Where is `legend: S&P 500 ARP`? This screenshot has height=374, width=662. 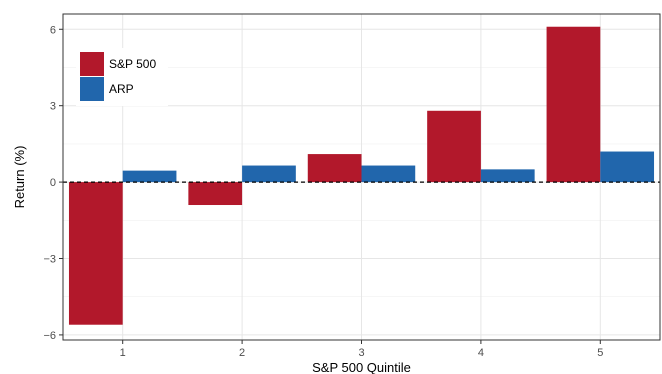 legend: S&P 500 ARP is located at coordinates (122, 77).